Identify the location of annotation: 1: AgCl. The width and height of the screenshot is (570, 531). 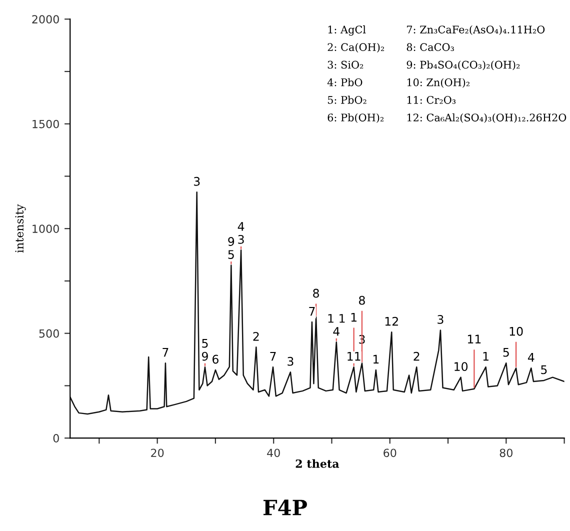
(347, 30).